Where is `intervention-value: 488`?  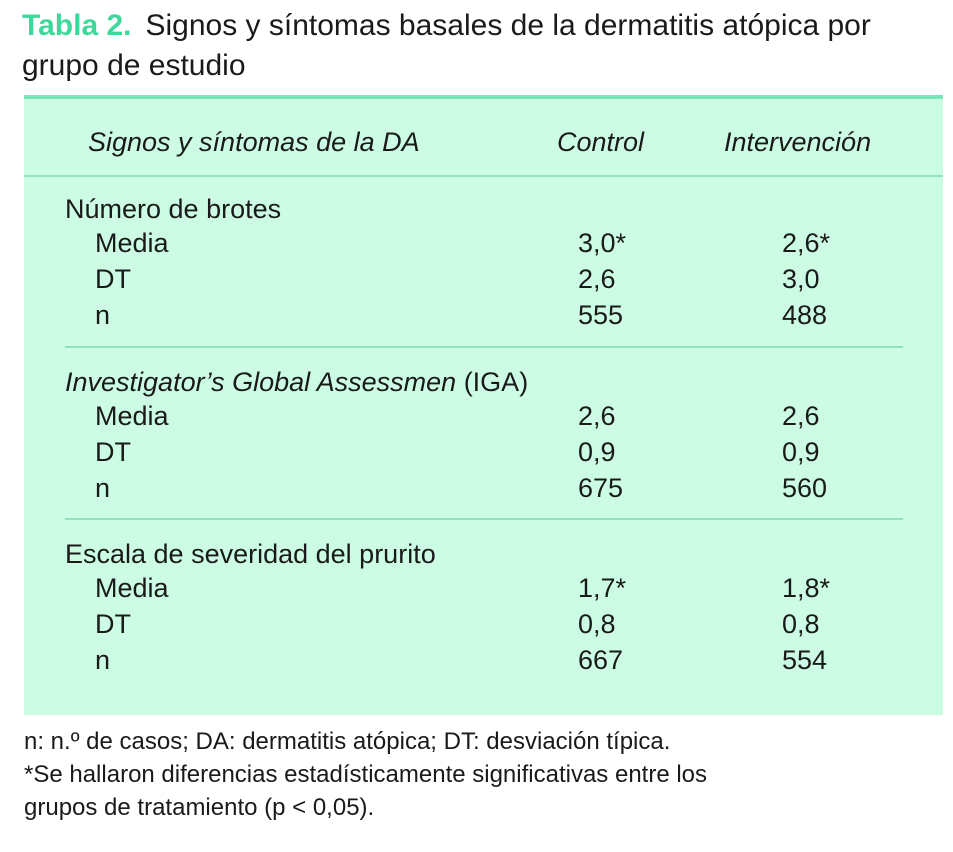 intervention-value: 488 is located at coordinates (805, 315).